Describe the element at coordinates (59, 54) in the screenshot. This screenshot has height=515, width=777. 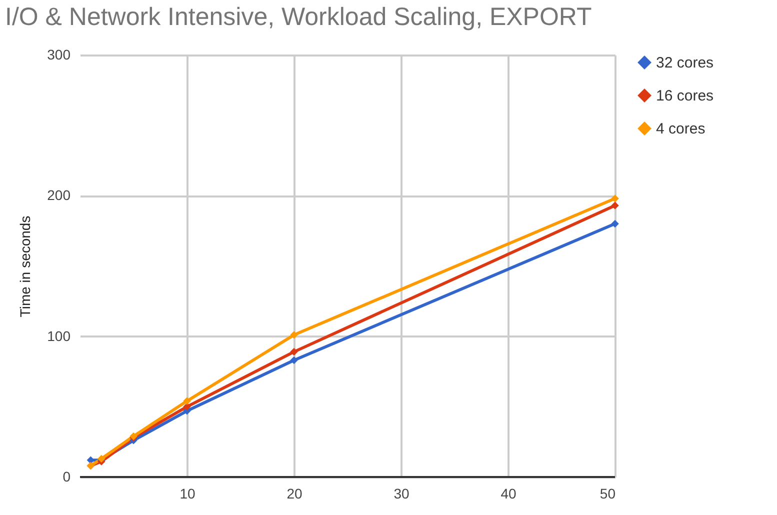
I see `y-tick-label: 300` at that location.